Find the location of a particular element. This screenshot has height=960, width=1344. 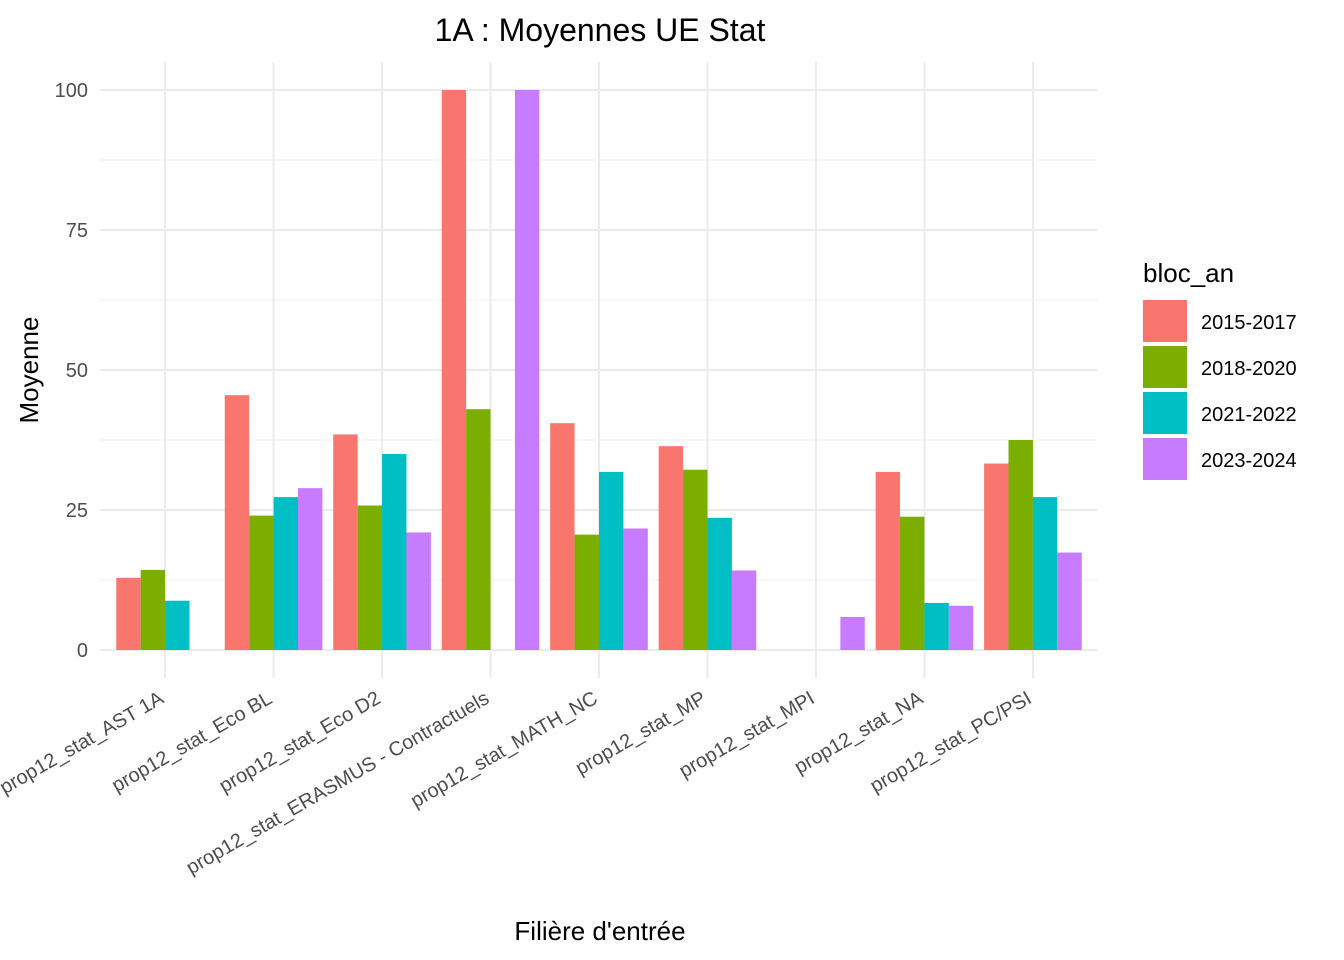

y-axis-ticks: 0 25 50 75 100 is located at coordinates (71, 371).